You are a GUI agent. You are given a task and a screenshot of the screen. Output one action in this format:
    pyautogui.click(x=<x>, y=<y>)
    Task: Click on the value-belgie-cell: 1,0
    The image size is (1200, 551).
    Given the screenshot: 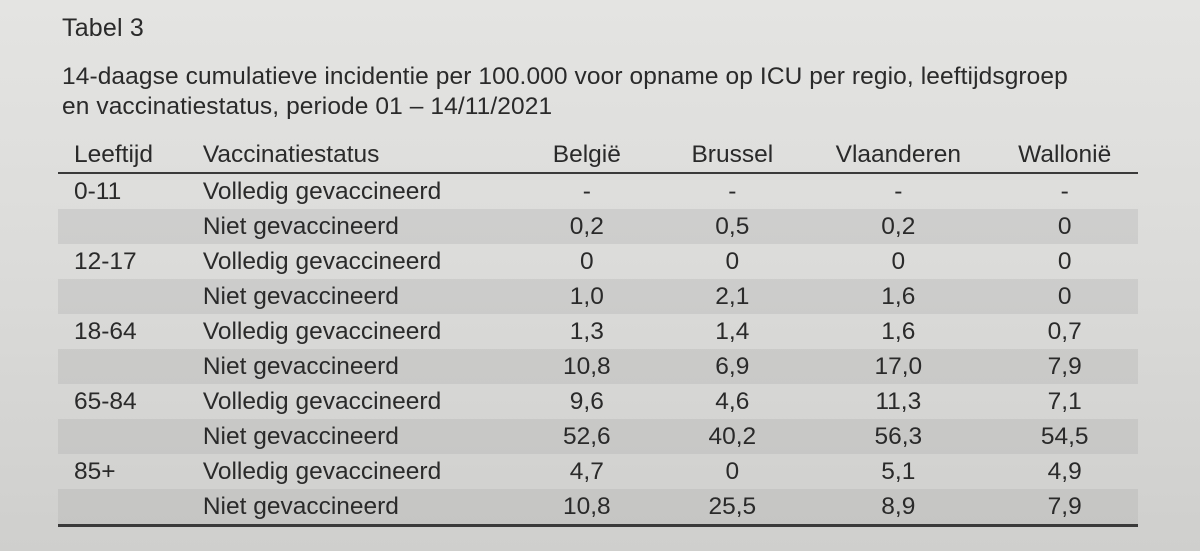 What is the action you would take?
    pyautogui.click(x=587, y=296)
    